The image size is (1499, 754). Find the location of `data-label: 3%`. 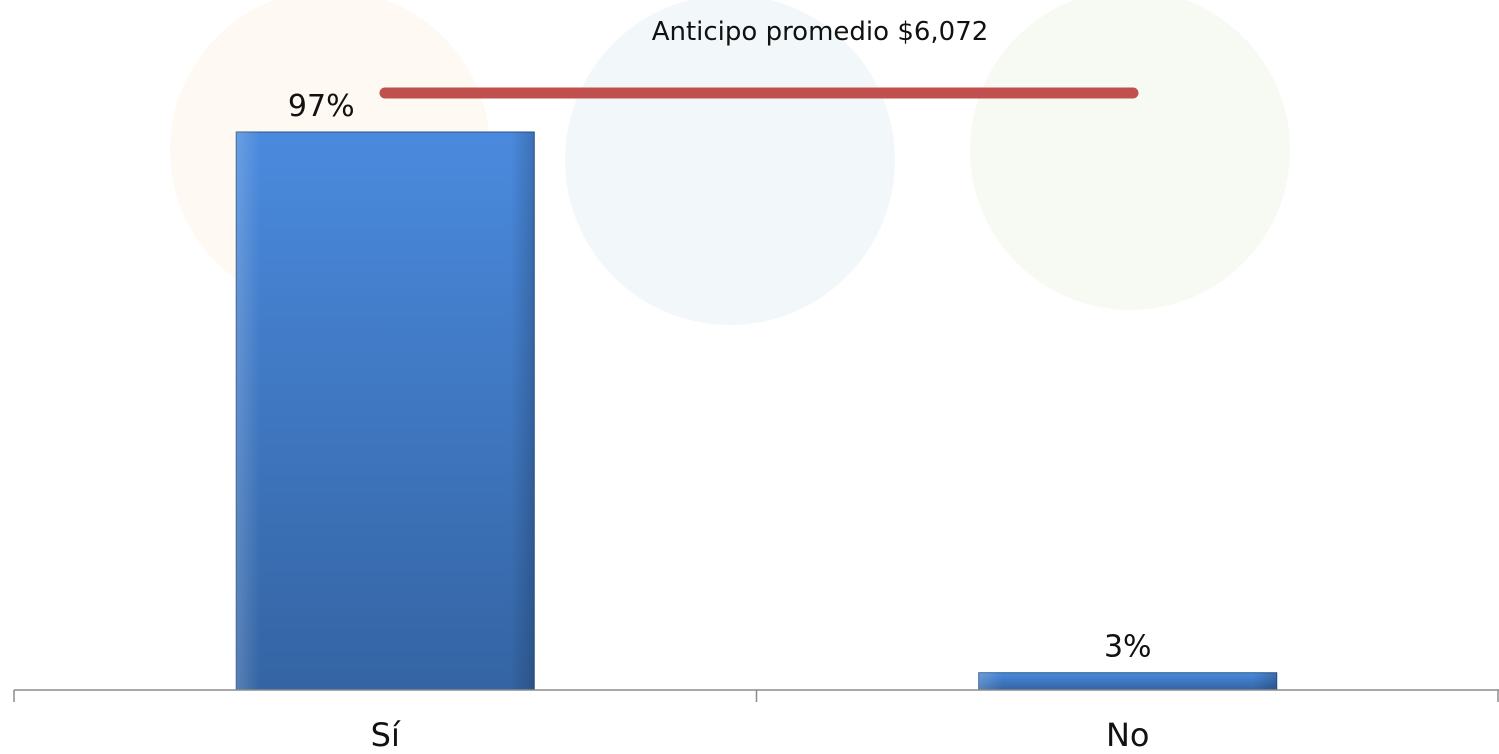

data-label: 3% is located at coordinates (1128, 647).